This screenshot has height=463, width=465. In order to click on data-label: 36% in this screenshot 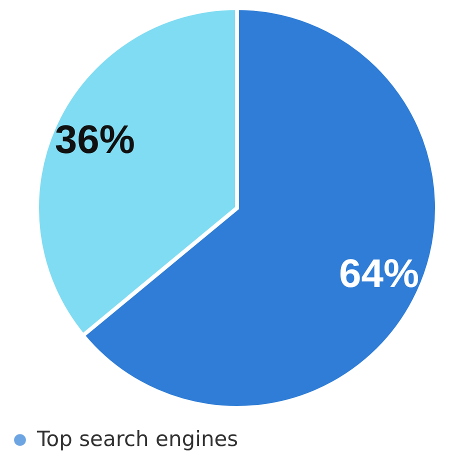, I will do `click(94, 140)`.